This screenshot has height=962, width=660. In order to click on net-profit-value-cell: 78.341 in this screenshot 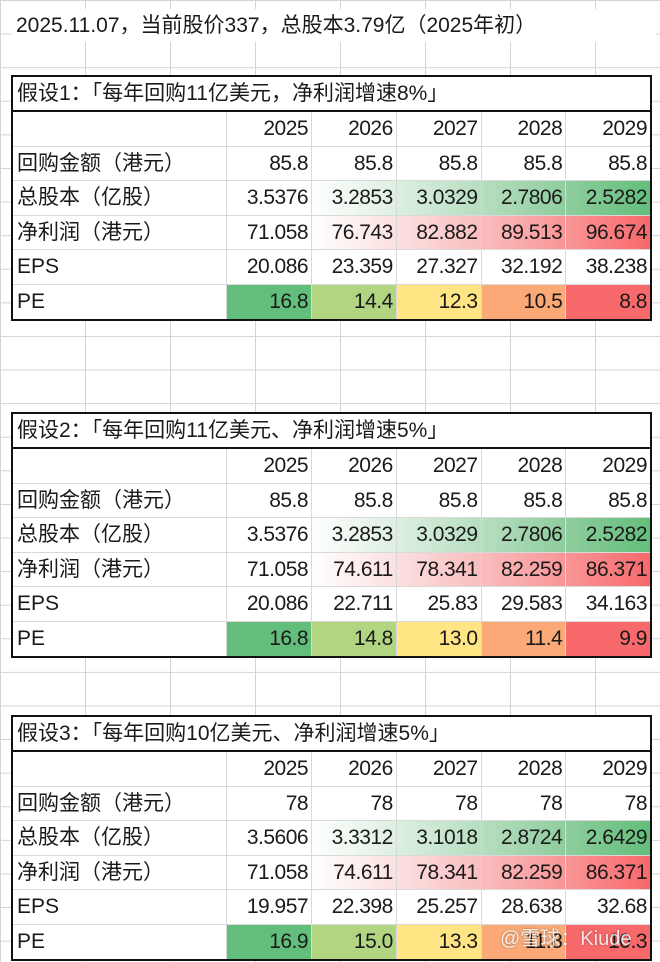, I will do `click(438, 872)`.